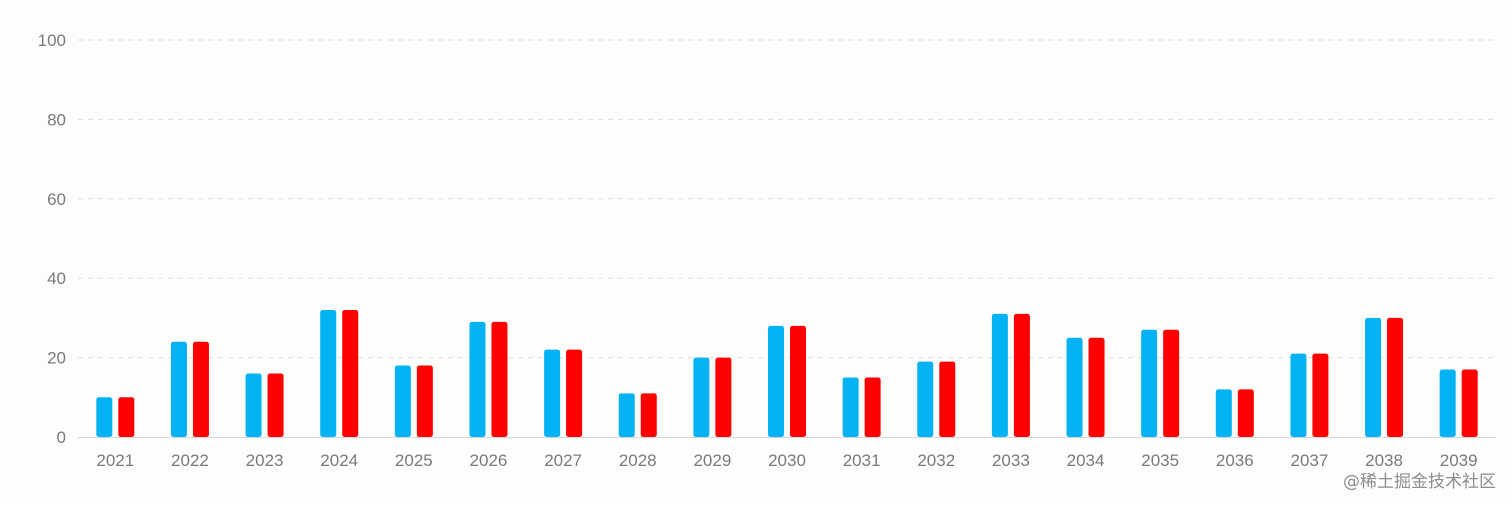 Image resolution: width=1512 pixels, height=506 pixels. What do you see at coordinates (1011, 460) in the screenshot?
I see `x-tick-label: 2033` at bounding box center [1011, 460].